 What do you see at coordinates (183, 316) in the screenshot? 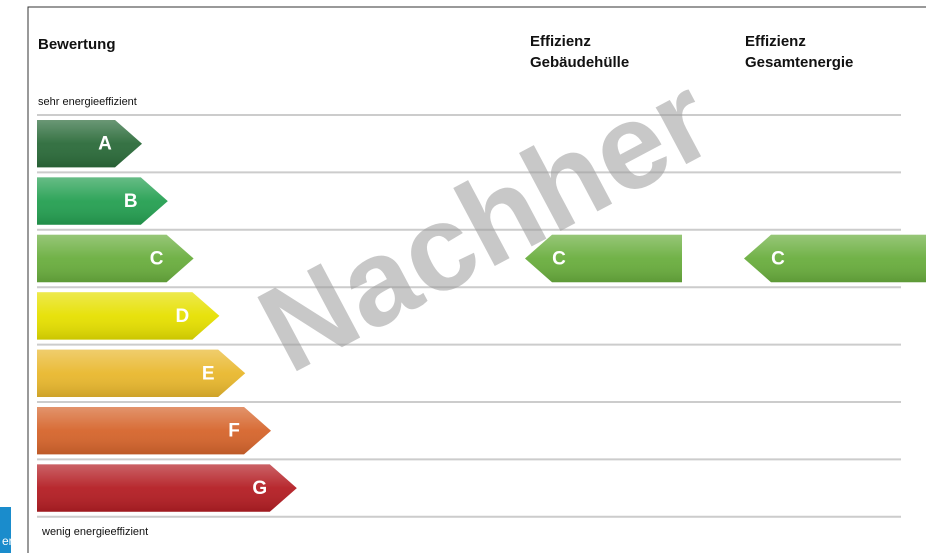
I see `class-letter: D` at bounding box center [183, 316].